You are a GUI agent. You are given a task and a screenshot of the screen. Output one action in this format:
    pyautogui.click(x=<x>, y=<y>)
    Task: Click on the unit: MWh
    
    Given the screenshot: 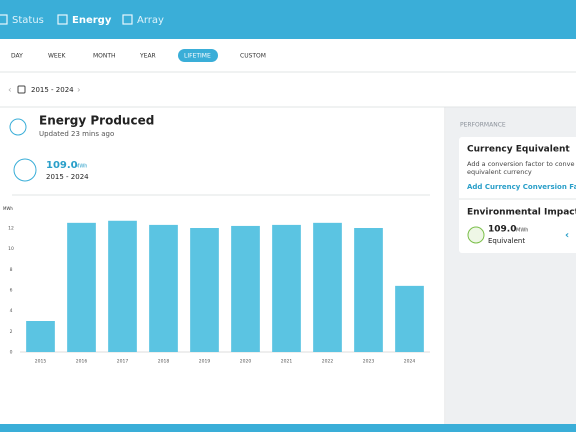 What is the action you would take?
    pyautogui.click(x=81, y=167)
    